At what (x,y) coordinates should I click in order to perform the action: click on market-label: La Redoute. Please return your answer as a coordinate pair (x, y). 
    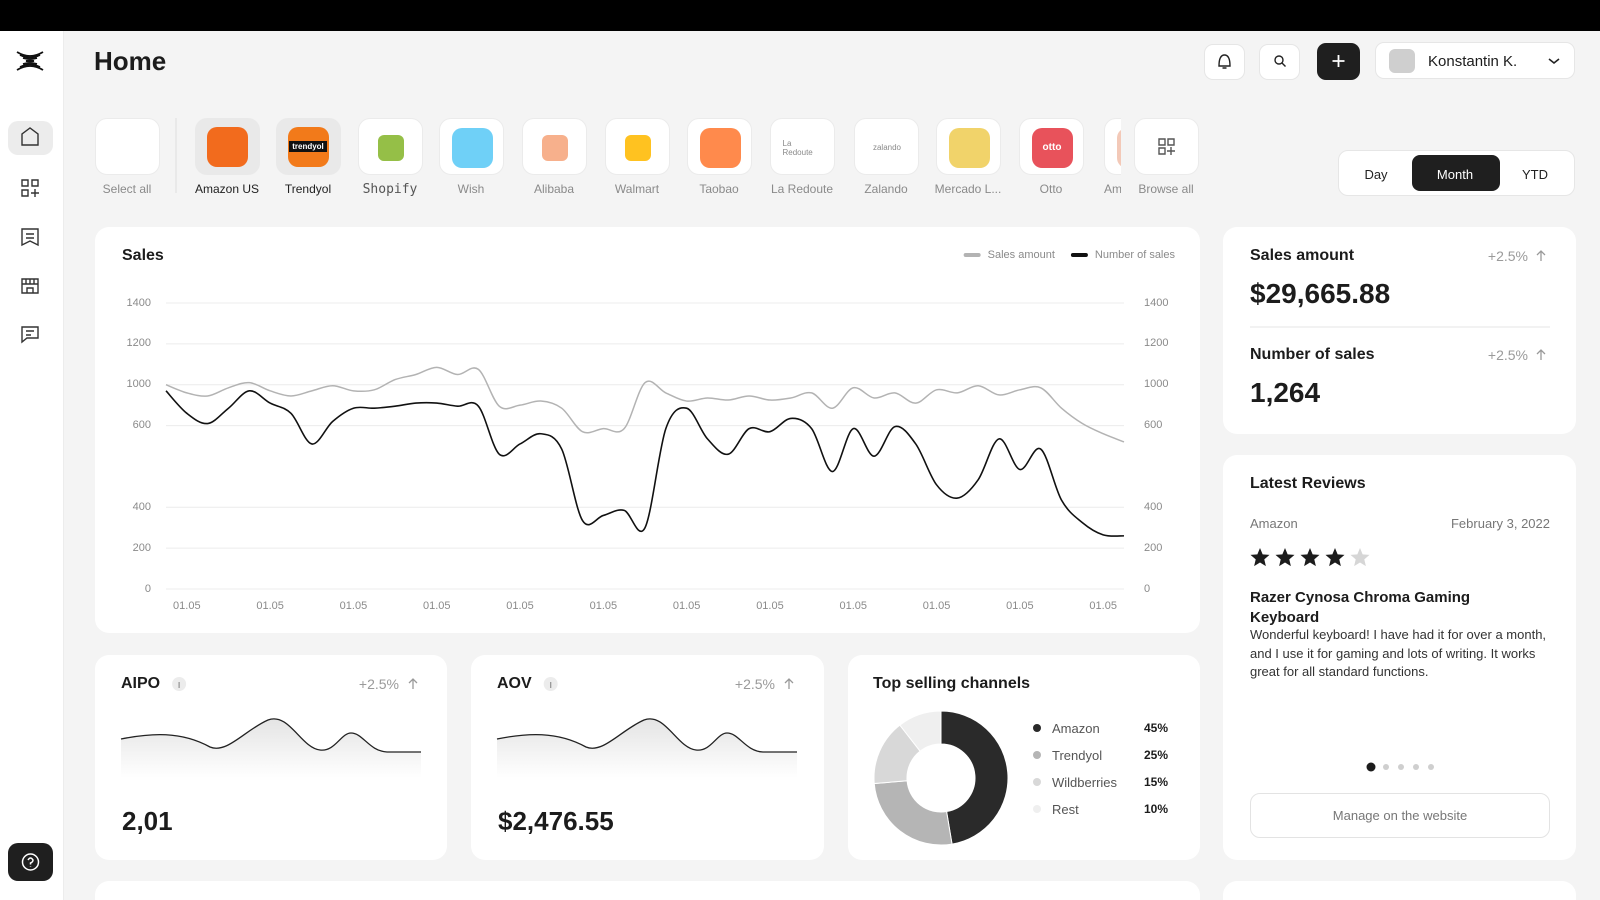
    Looking at the image, I should click on (802, 189).